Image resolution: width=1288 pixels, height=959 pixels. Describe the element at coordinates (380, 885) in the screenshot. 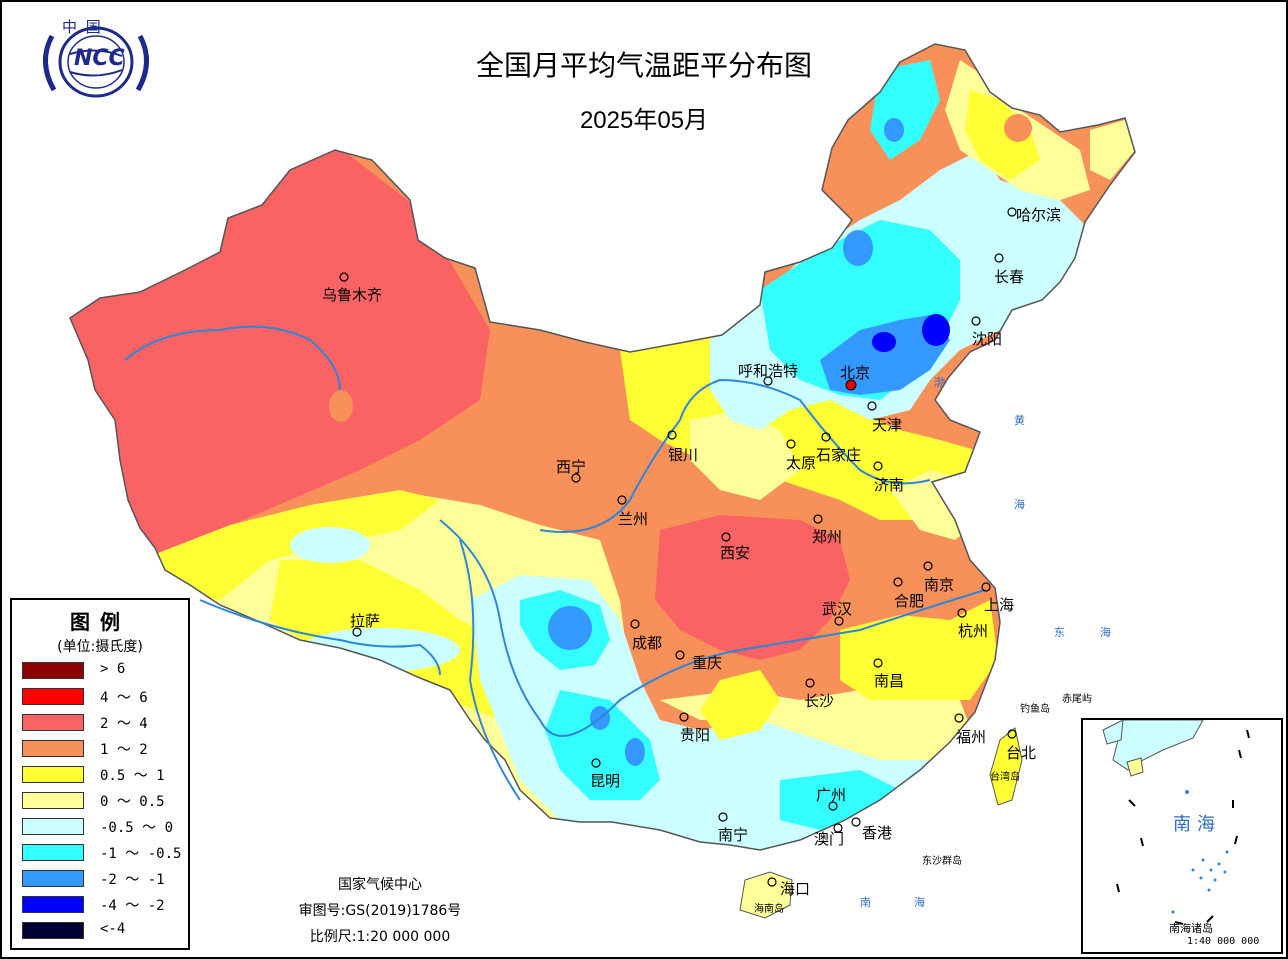

I see `credit-org: 国家气候中心` at that location.